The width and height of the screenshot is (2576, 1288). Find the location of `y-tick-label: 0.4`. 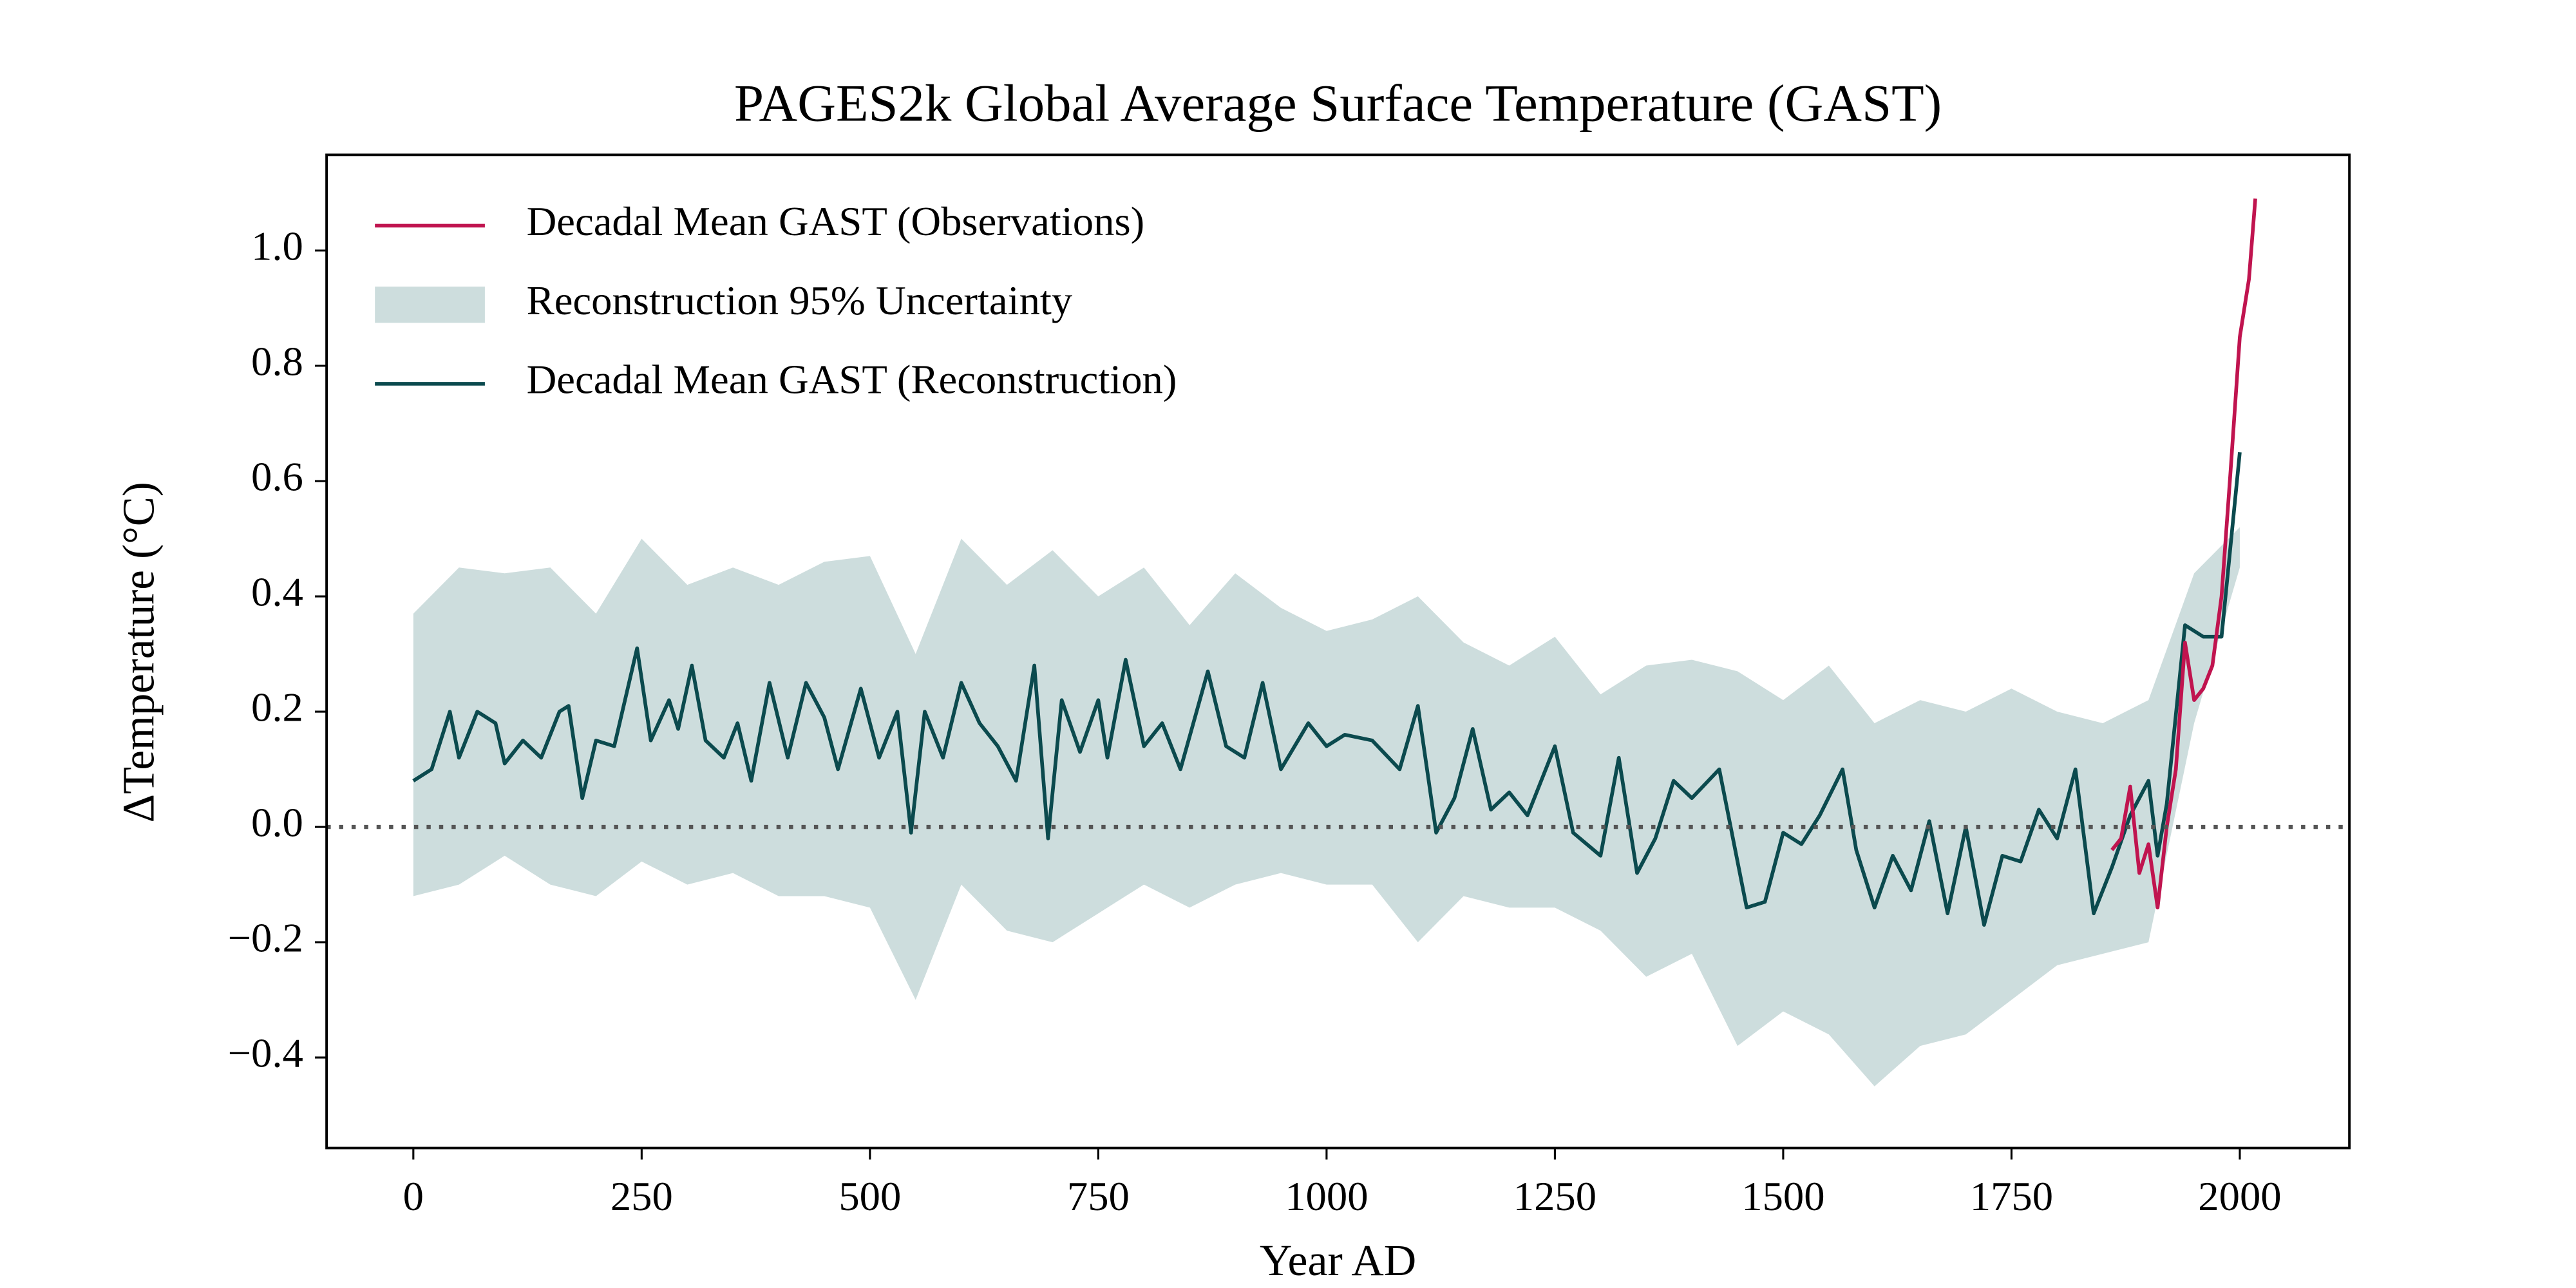

y-tick-label: 0.4 is located at coordinates (277, 592).